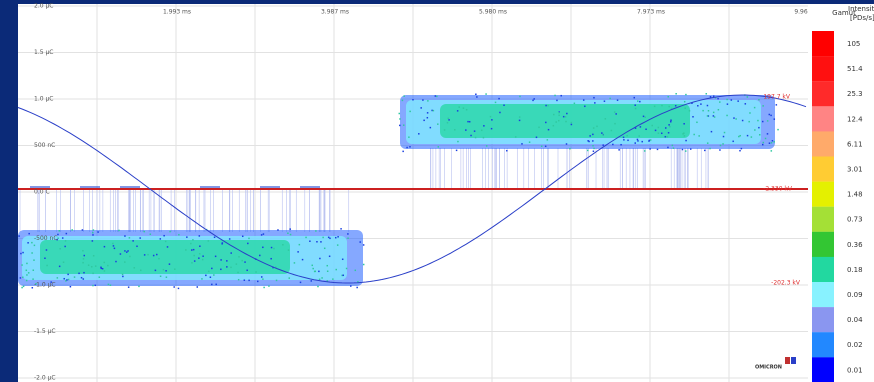 This screenshot has height=382, width=874. What do you see at coordinates (778, 189) in the screenshot?
I see `voltage-zero-label: -2.330 kV` at bounding box center [778, 189].